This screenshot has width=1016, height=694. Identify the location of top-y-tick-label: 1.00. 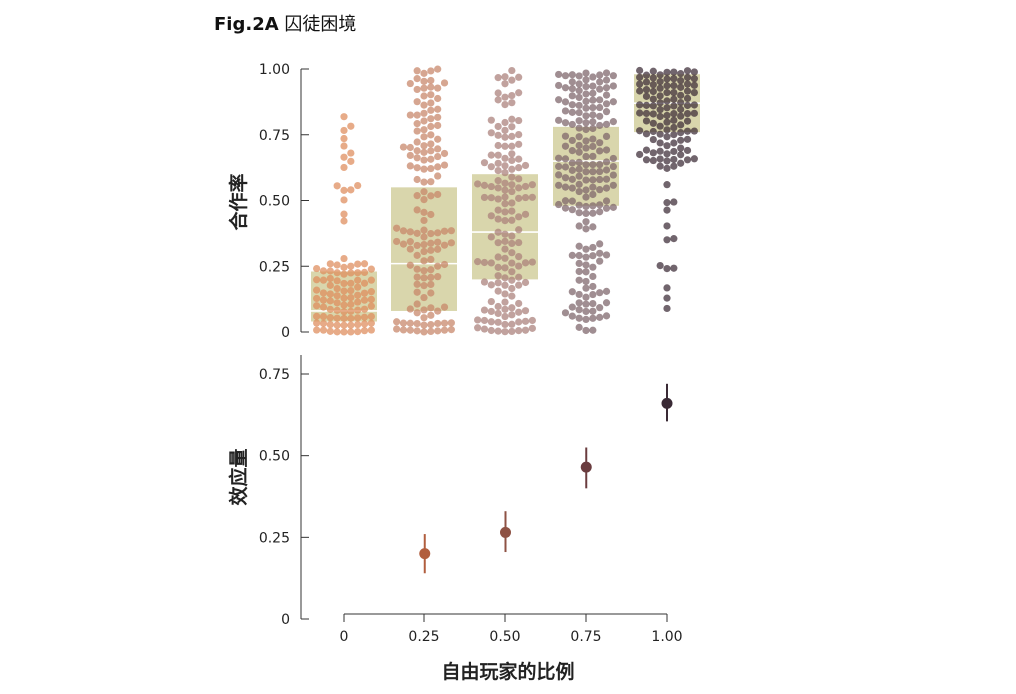
(274, 70).